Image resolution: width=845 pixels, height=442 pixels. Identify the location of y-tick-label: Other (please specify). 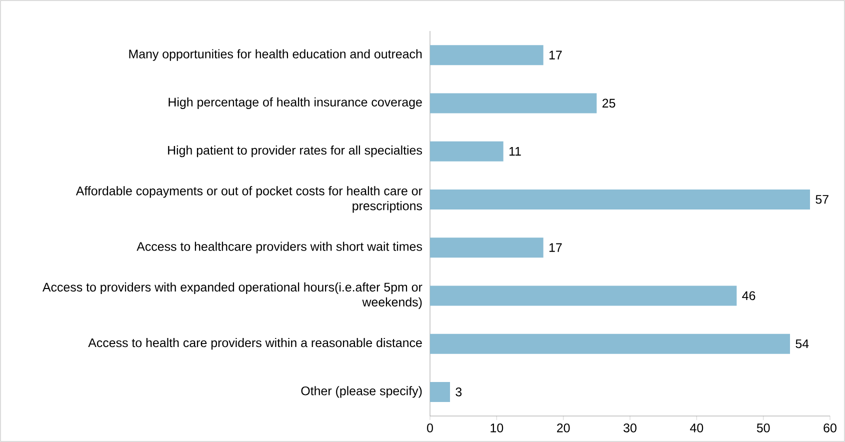
(361, 392).